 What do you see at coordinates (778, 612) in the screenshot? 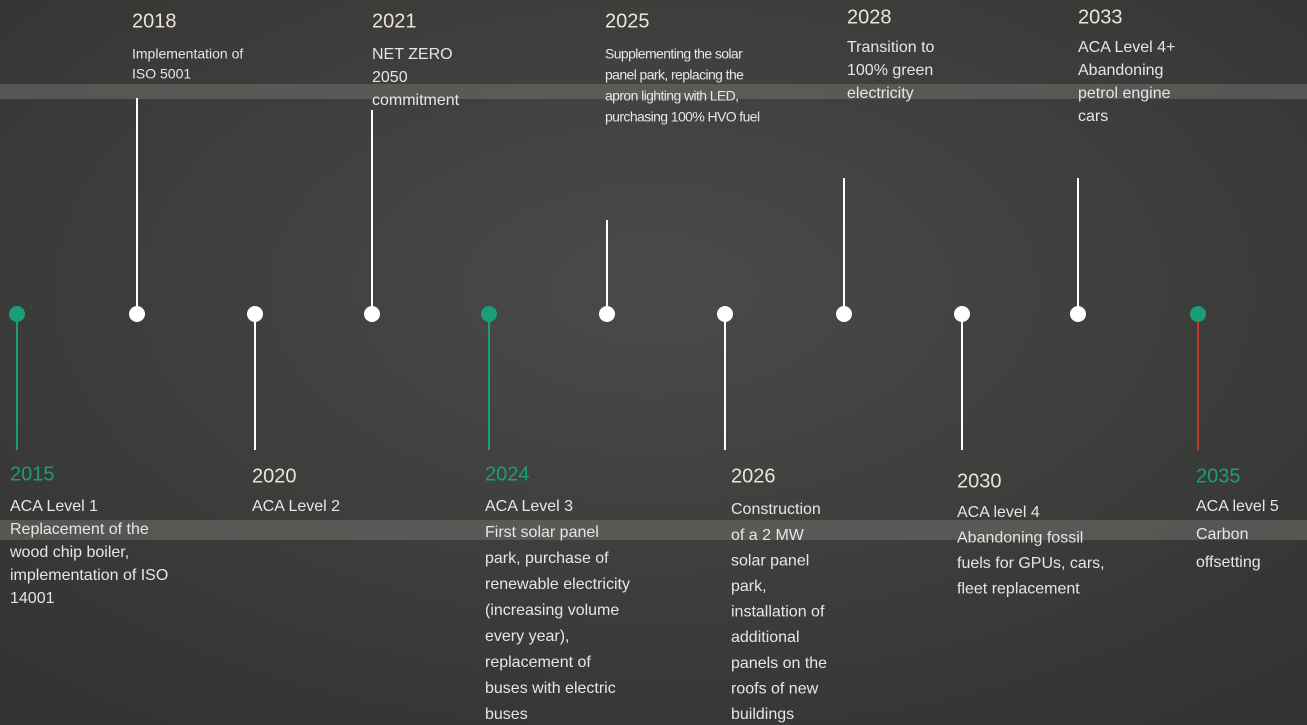
I see `description-line: installation of` at bounding box center [778, 612].